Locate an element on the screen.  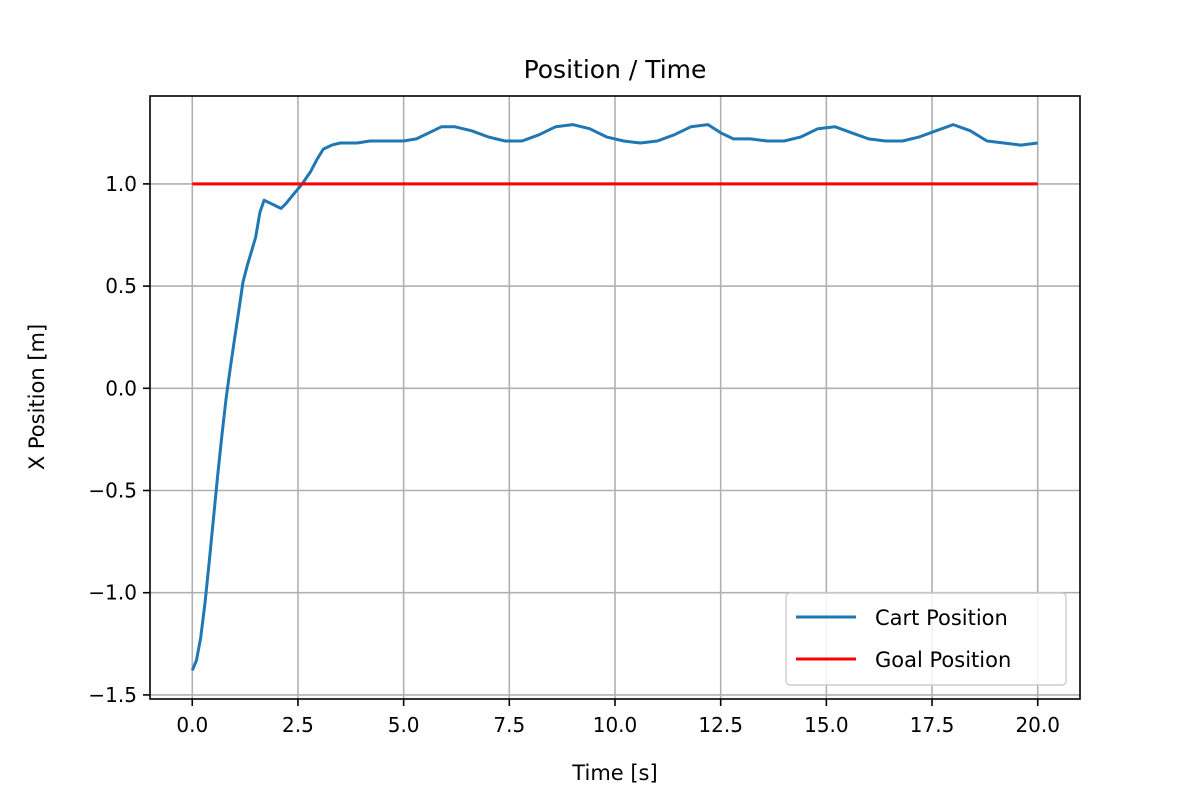
x-axis-label: Time [s] is located at coordinates (614, 773).